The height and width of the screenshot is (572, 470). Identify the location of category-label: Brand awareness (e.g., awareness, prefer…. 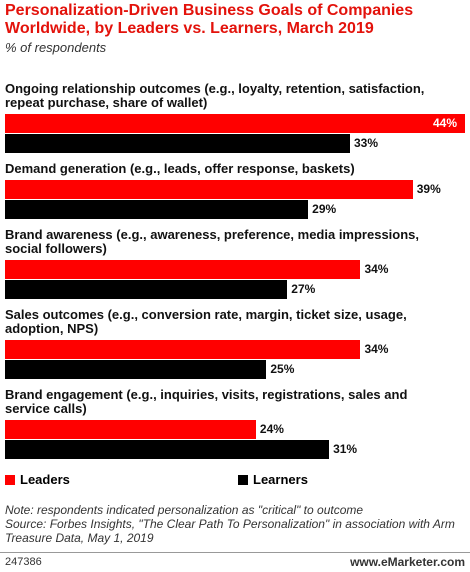
(212, 241).